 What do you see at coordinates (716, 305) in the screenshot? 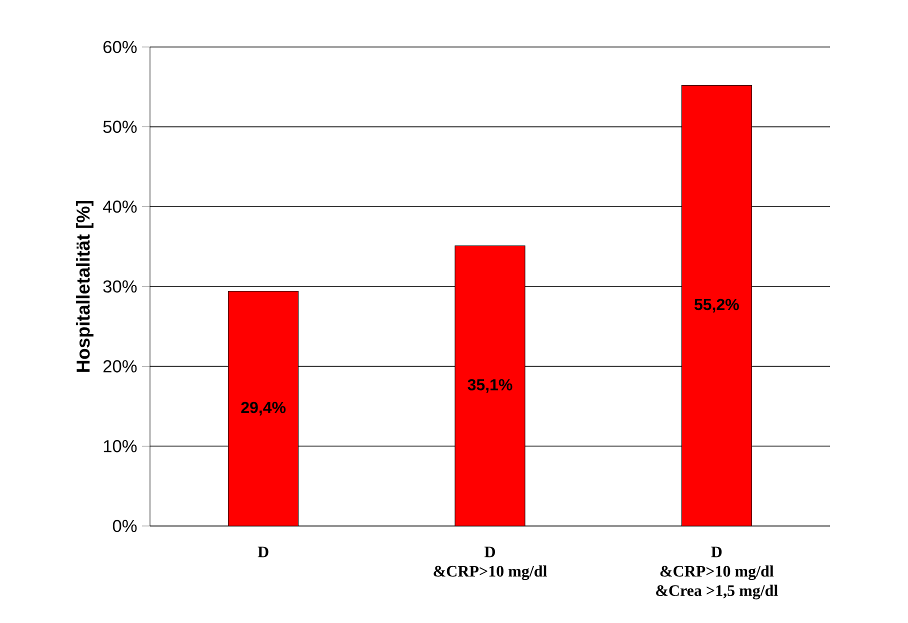
I see `data-label: 55,2%` at bounding box center [716, 305].